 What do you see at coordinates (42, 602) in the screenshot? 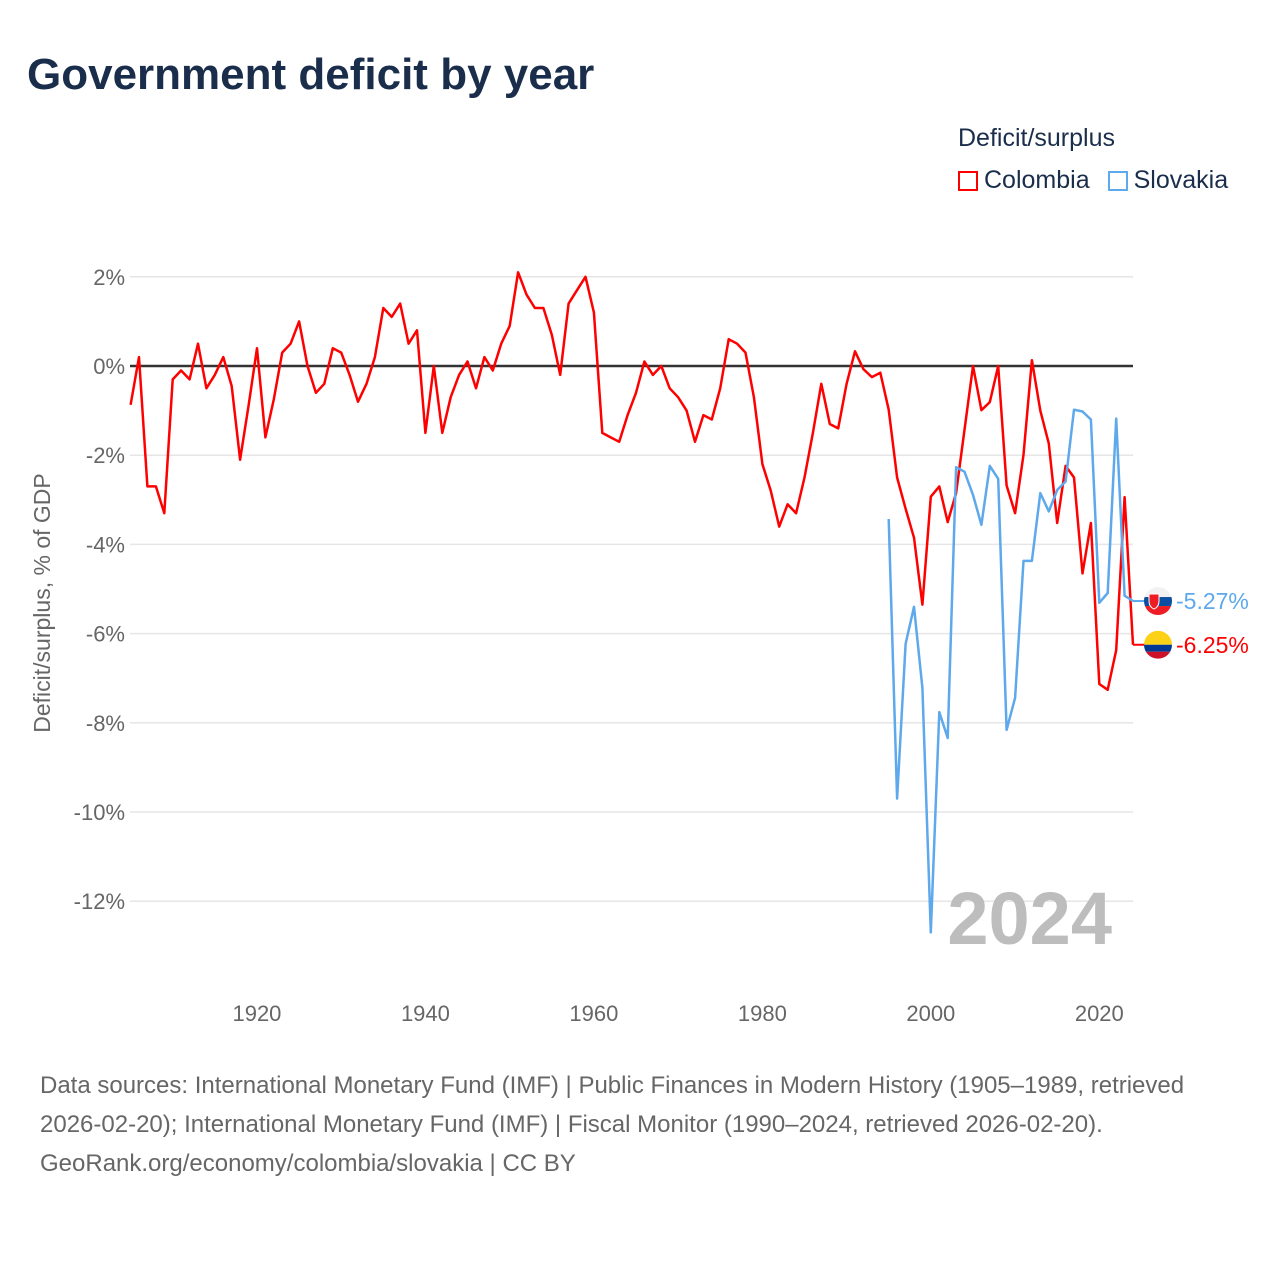
I see `y-axis-title: Deficit/surplus, % of GDP` at bounding box center [42, 602].